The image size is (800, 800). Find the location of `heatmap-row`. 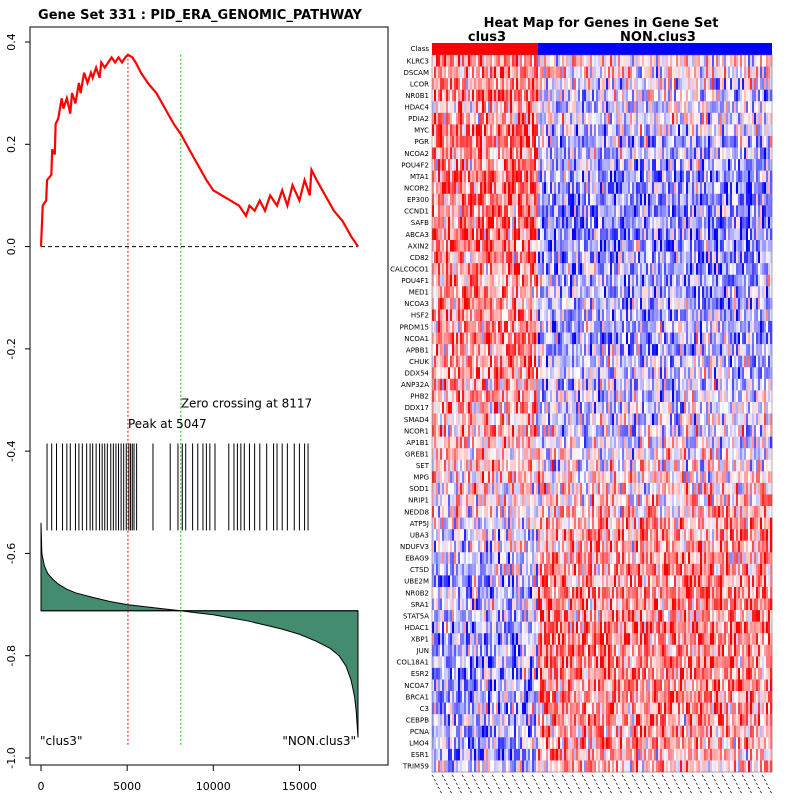

heatmap-row is located at coordinates (602, 315).